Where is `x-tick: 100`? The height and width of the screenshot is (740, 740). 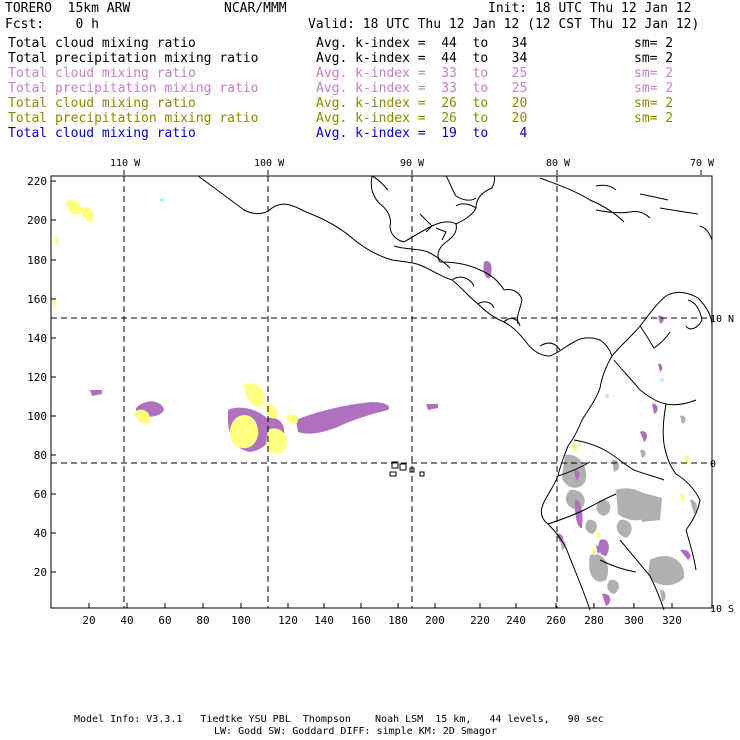
x-tick: 100 is located at coordinates (241, 620).